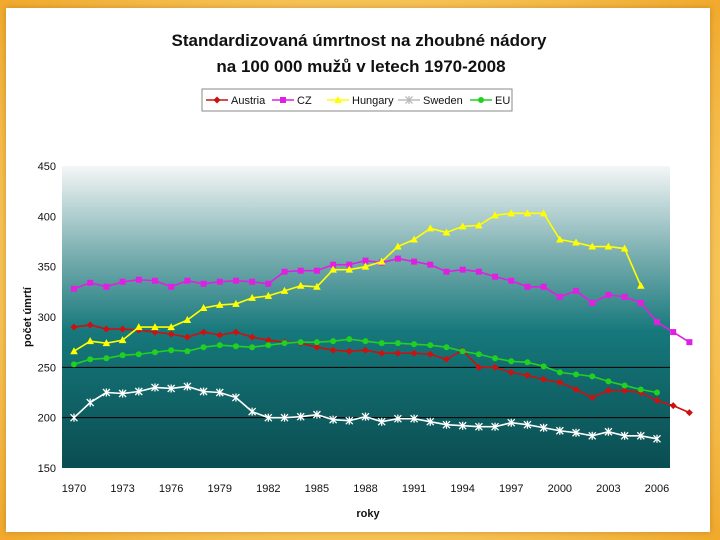 The width and height of the screenshot is (720, 540). Describe the element at coordinates (236, 101) in the screenshot. I see `legend-item-austria: Austria` at that location.